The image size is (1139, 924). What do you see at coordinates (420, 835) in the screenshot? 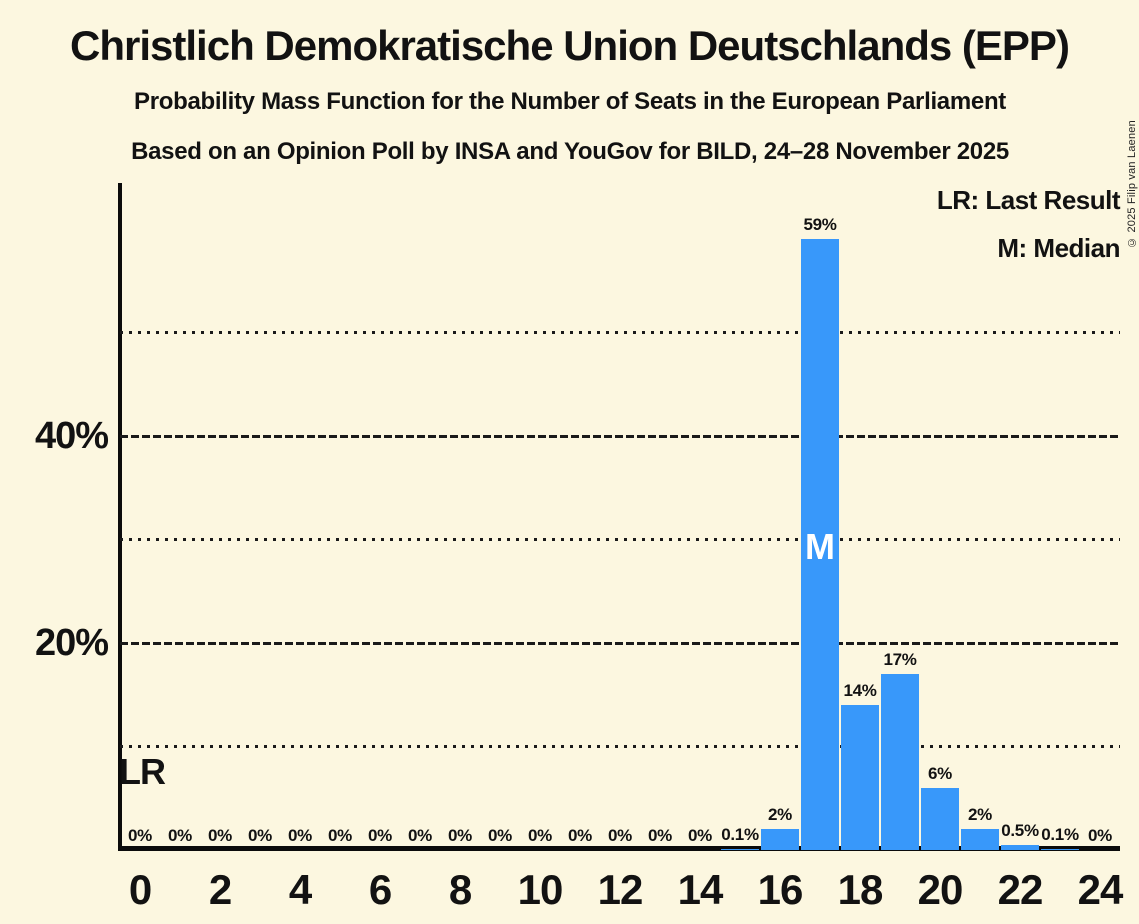
I see `bar-label-seat-7: 0%` at bounding box center [420, 835].